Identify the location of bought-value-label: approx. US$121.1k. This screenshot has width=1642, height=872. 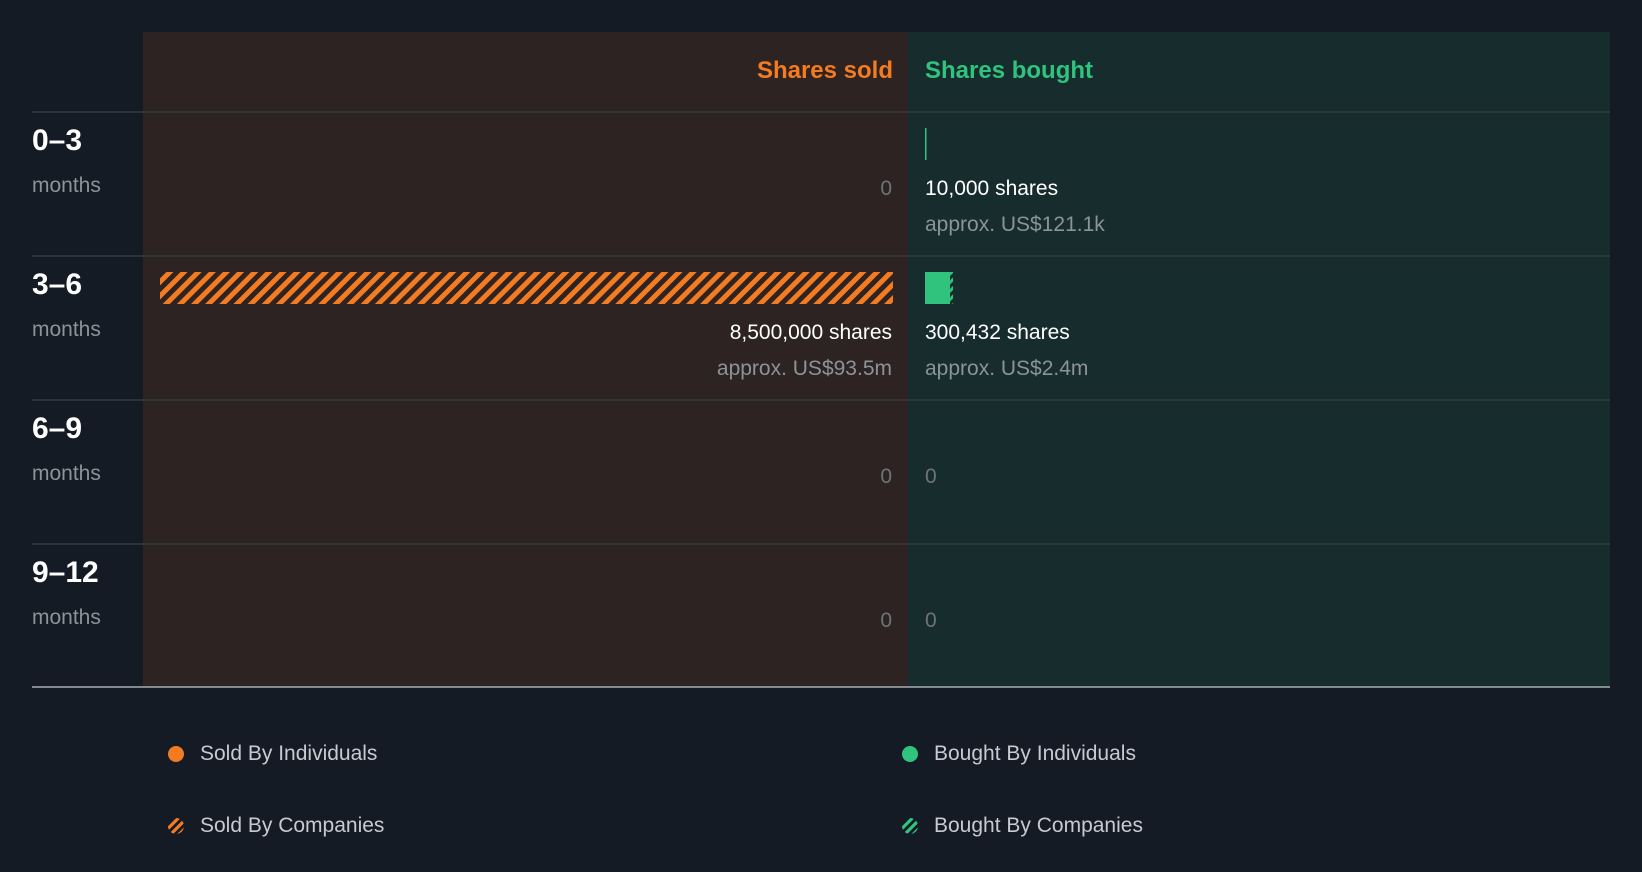
(1015, 224).